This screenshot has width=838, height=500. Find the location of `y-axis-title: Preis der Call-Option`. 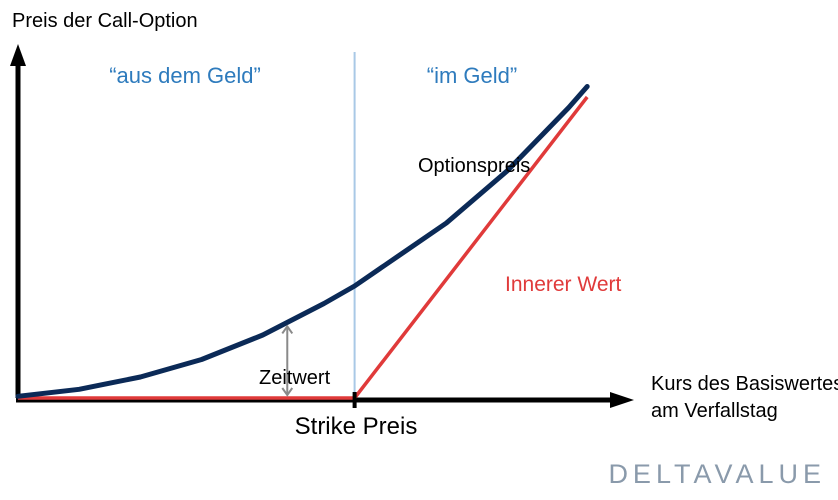

y-axis-title: Preis der Call-Option is located at coordinates (105, 21).